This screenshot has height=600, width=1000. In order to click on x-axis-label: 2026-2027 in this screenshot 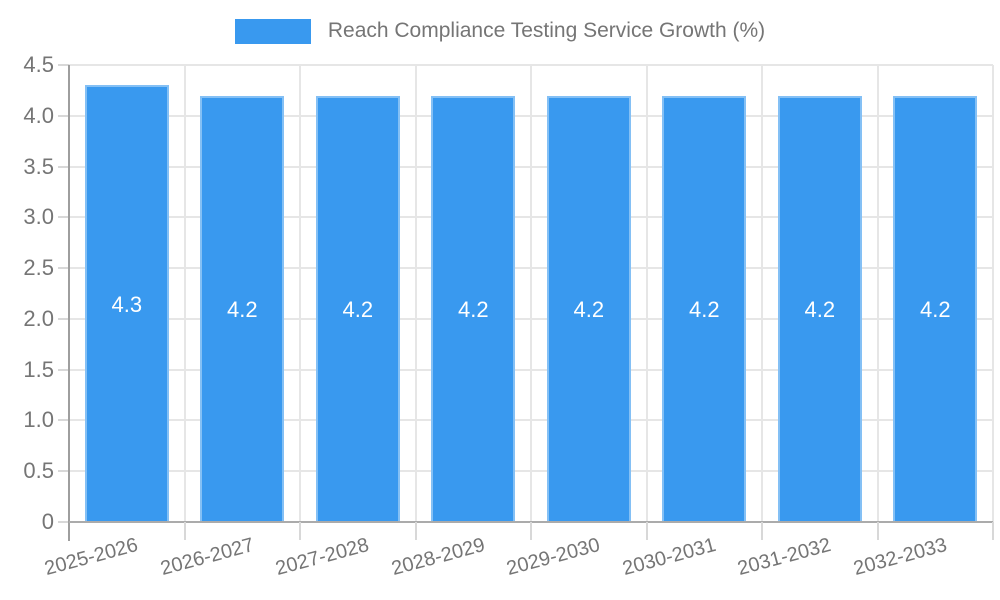, I will do `click(206, 557)`.